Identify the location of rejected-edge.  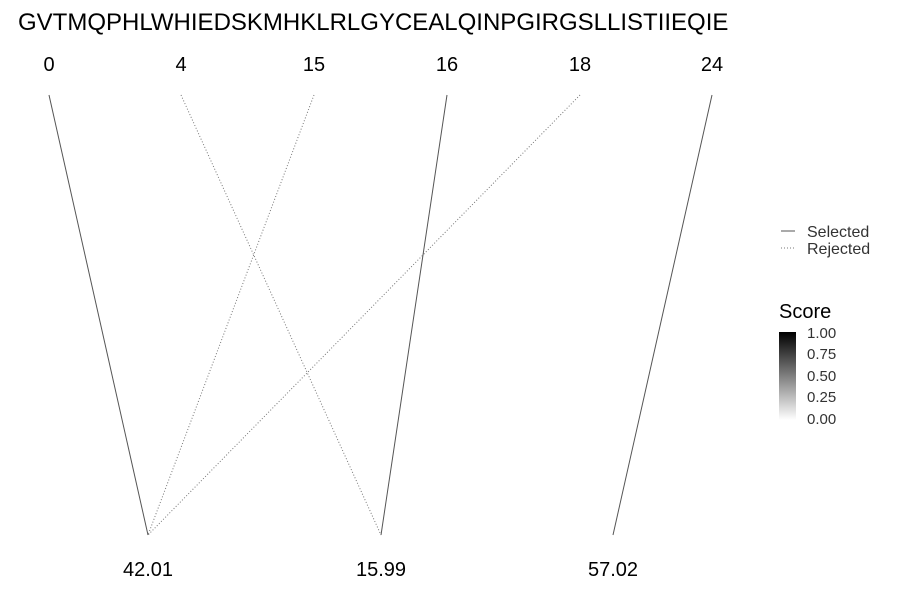
(231, 315).